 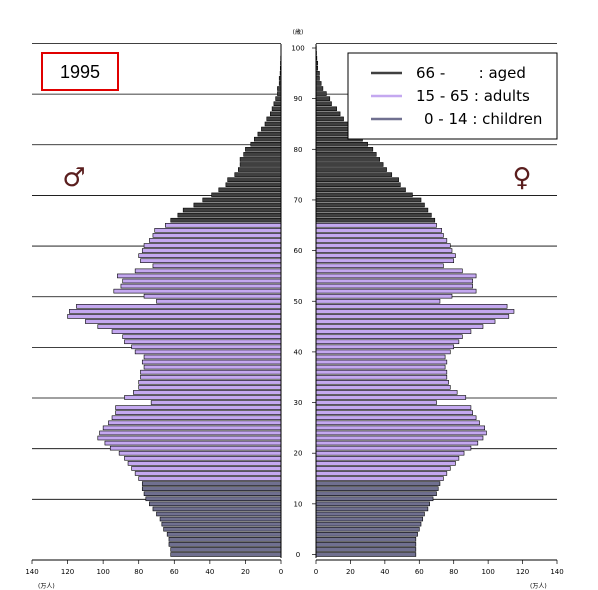 I want to click on age-tick-label: 20, so click(x=298, y=454).